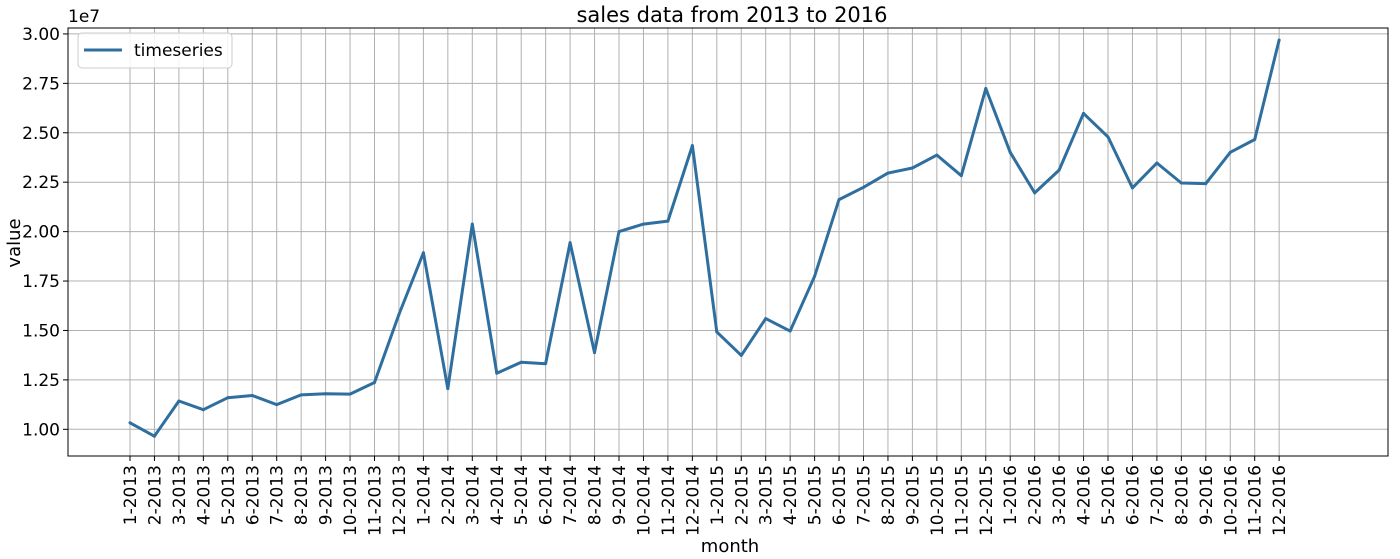  I want to click on y-tick-label: 1.75, so click(41, 282).